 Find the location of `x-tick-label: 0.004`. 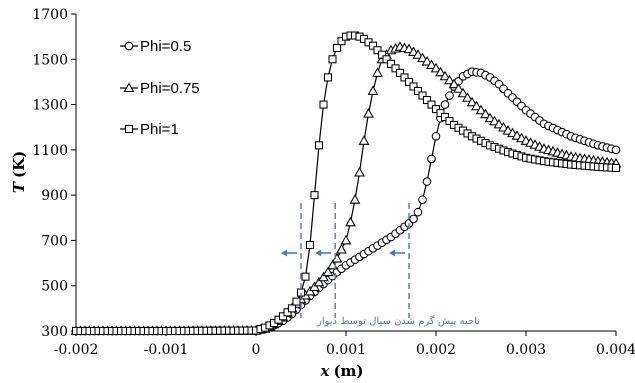

x-tick-label: 0.004 is located at coordinates (615, 350).